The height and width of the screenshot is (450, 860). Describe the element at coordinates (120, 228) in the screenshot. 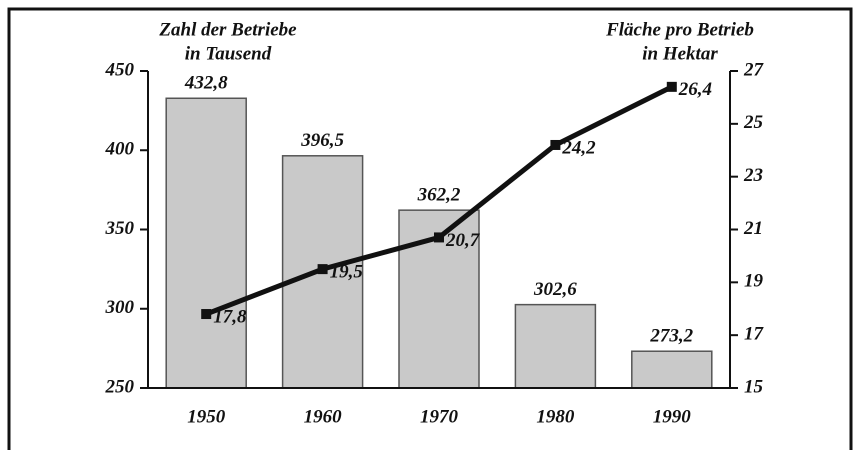

I see `y-tick-label: 350` at that location.